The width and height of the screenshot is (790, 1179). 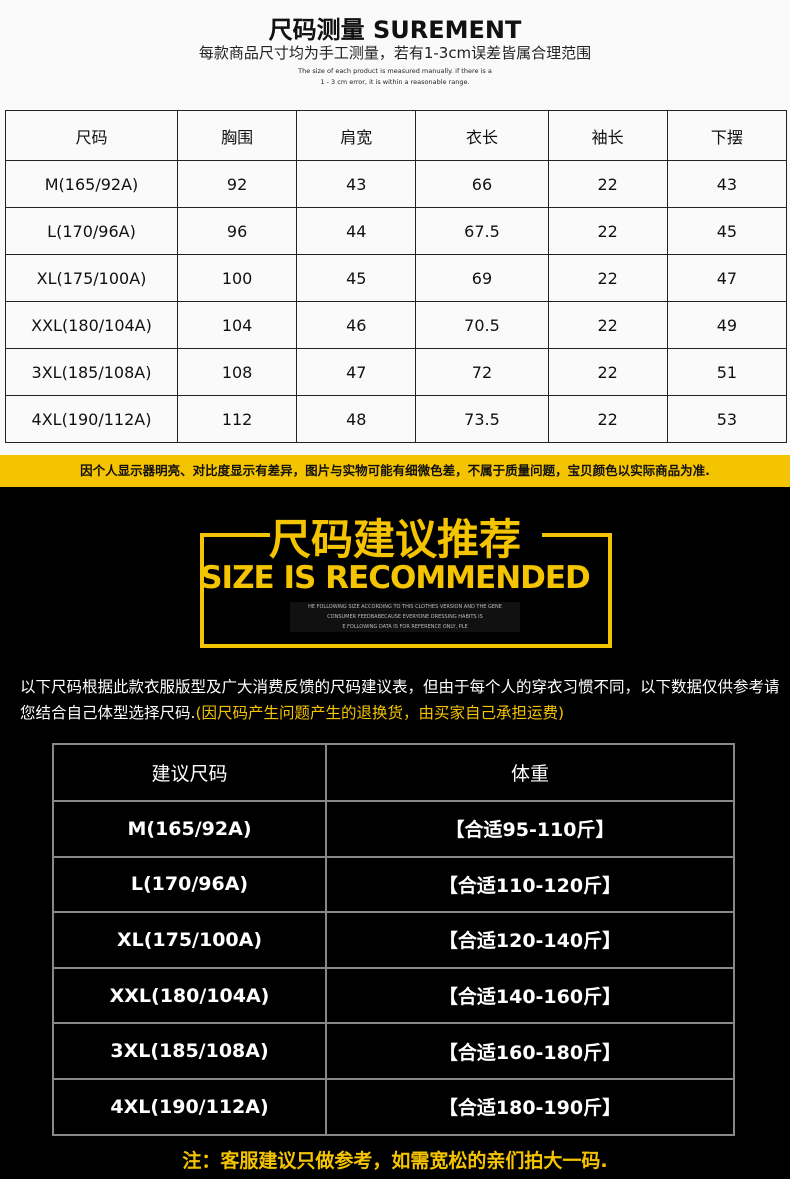 I want to click on table-row: 3XL(185/108A) 108 47 72 22 51, so click(x=396, y=372).